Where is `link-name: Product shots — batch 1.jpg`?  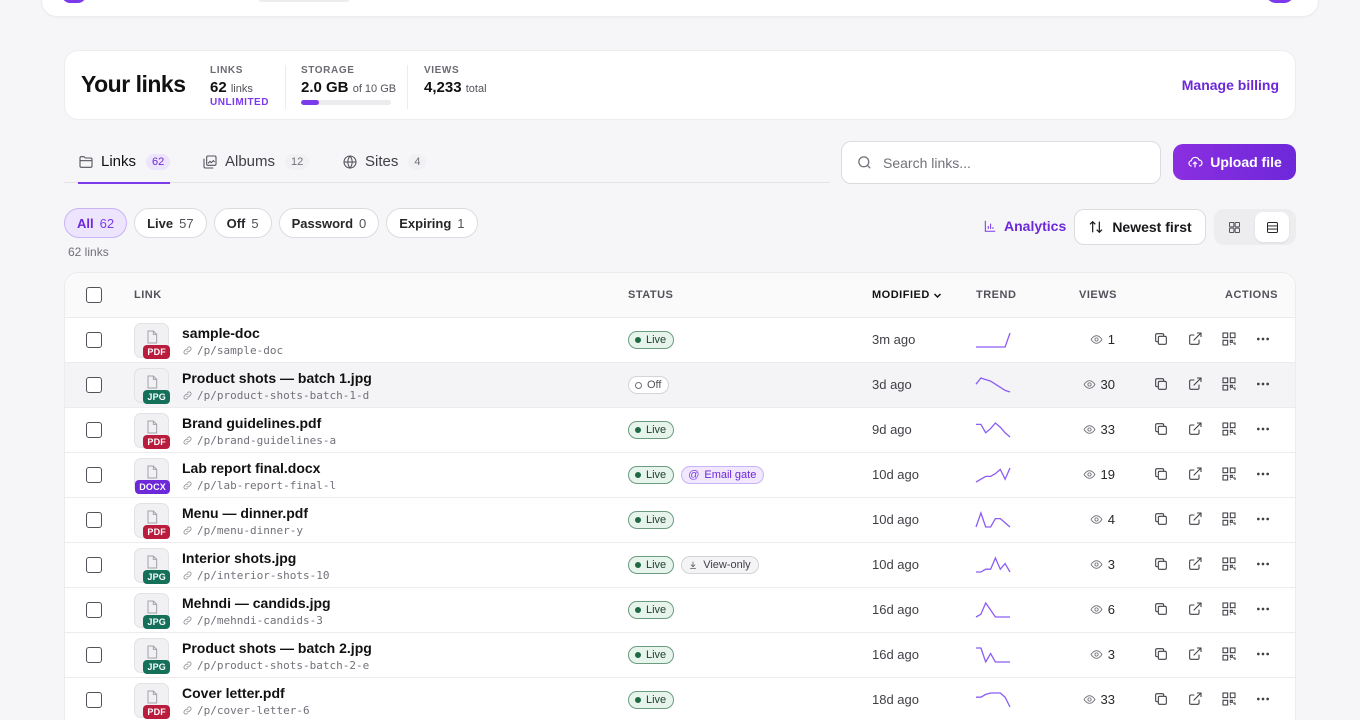
link-name: Product shots — batch 1.jpg is located at coordinates (277, 378).